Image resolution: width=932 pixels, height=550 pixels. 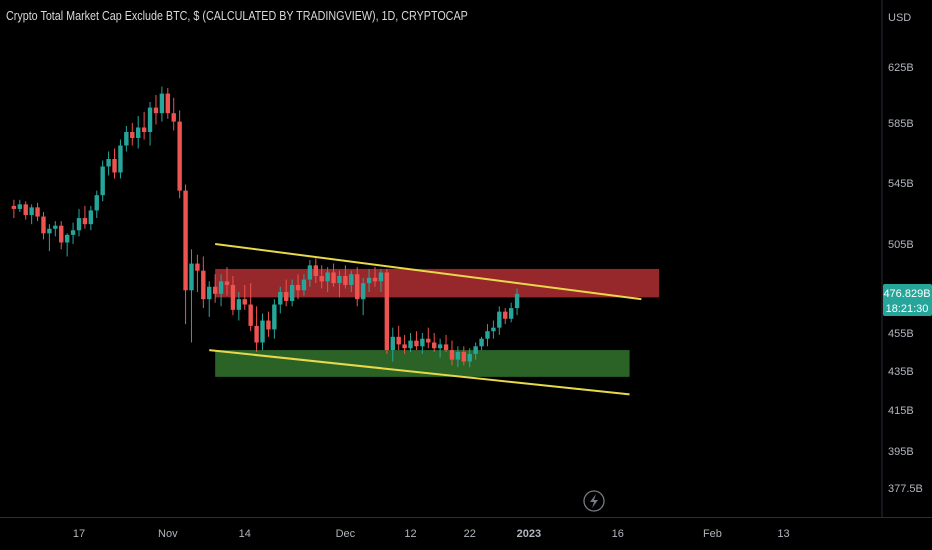 What do you see at coordinates (79, 534) in the screenshot?
I see `time-tick: 17` at bounding box center [79, 534].